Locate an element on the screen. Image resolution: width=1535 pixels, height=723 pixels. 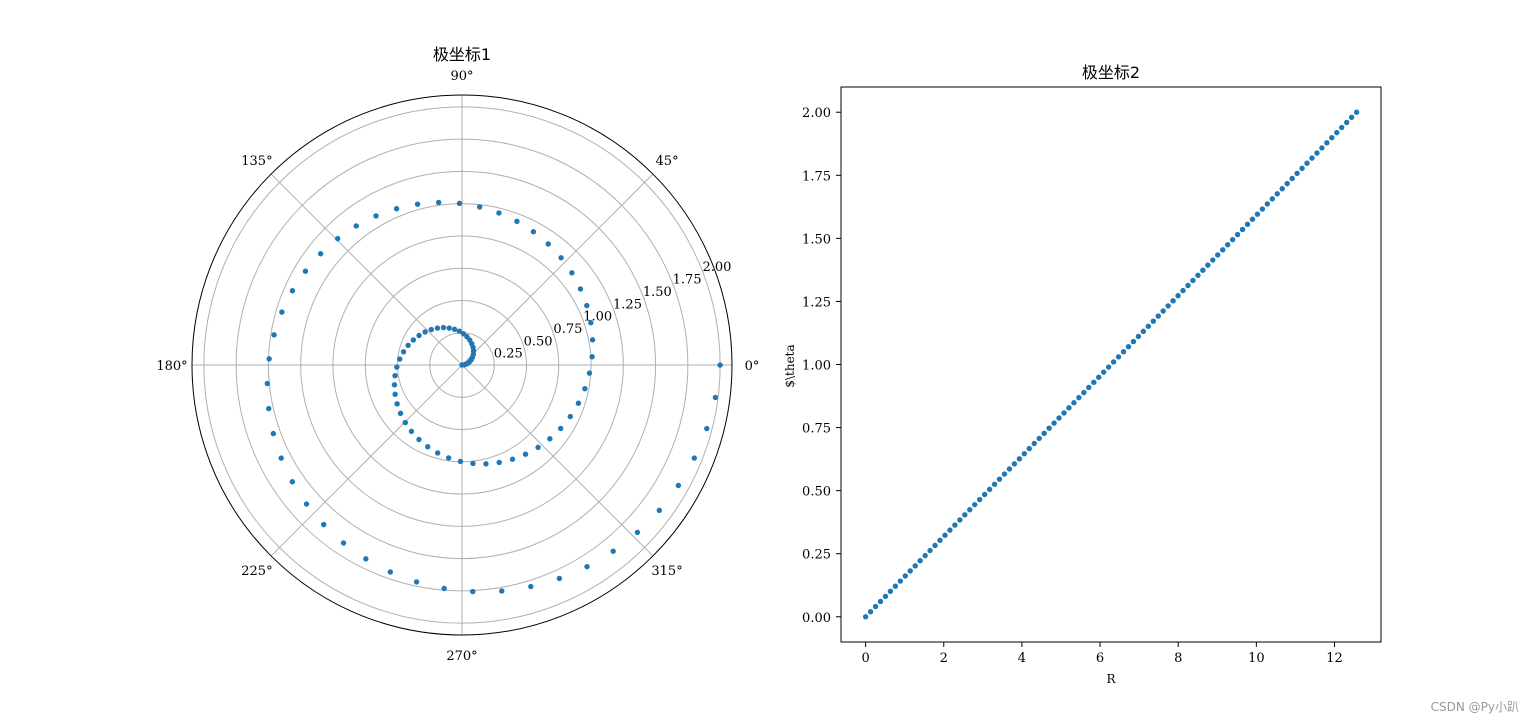
radial-tick-label: 0.50 is located at coordinates (538, 341).